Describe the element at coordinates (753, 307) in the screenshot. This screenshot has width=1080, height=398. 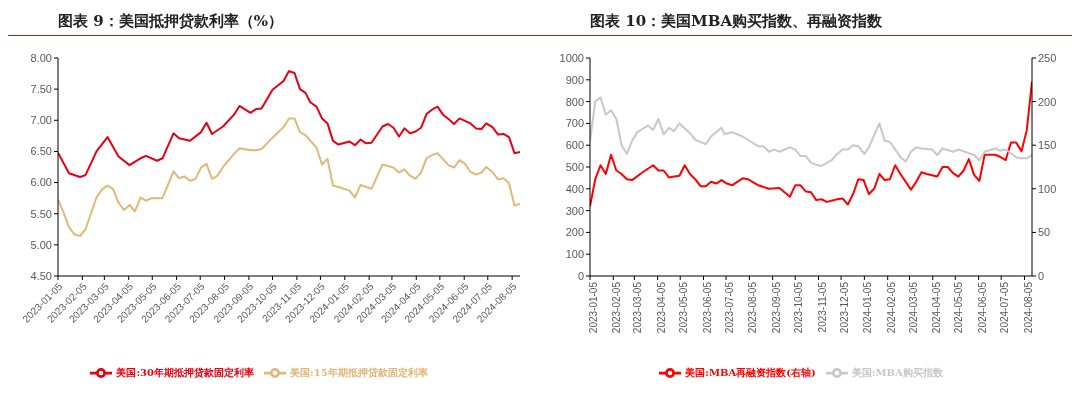
I see `x-tick-label: 2023-08-05` at that location.